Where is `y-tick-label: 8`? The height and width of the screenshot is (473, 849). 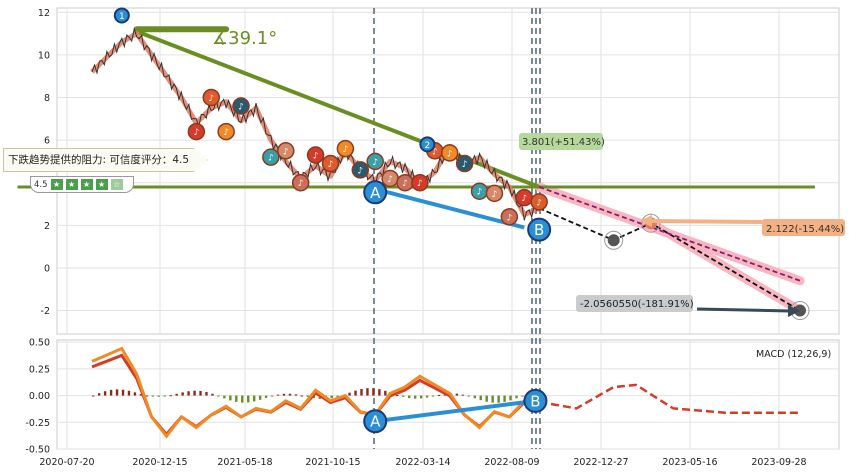
y-tick-label: 8 is located at coordinates (47, 98).